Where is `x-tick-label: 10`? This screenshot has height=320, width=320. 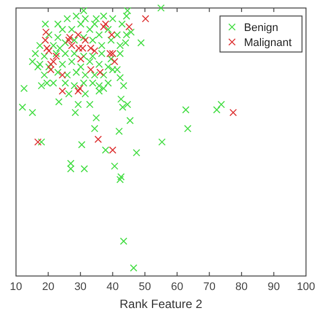
x-tick-label: 10 is located at coordinates (16, 287).